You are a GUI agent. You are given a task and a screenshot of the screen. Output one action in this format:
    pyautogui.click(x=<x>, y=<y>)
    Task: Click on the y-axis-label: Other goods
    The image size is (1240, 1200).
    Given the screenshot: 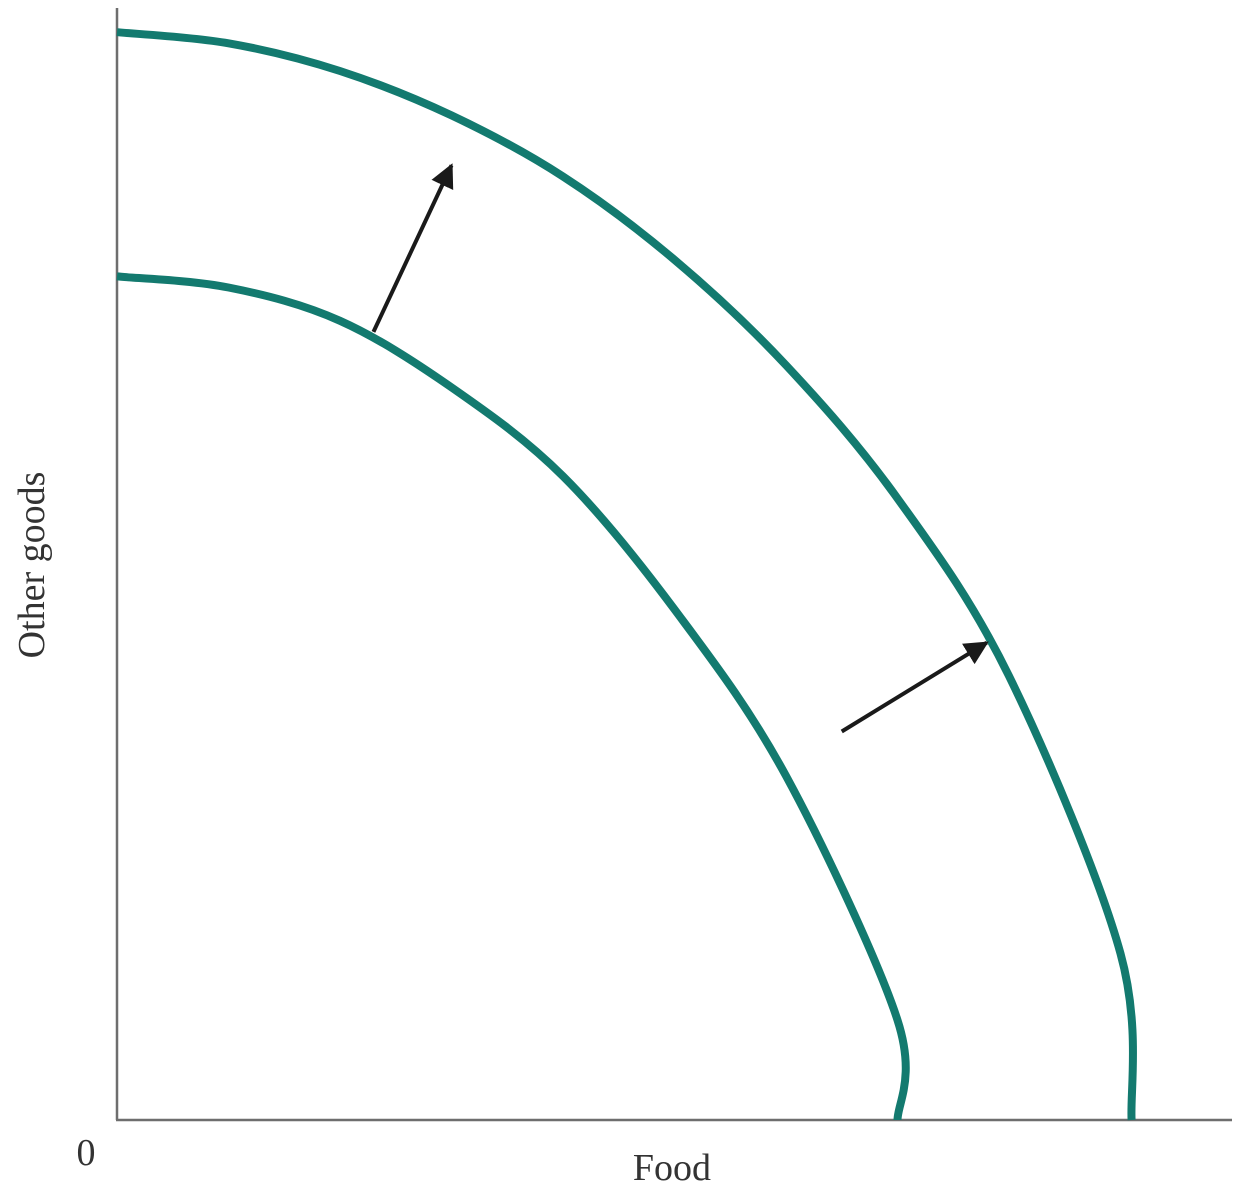 What is the action you would take?
    pyautogui.click(x=32, y=565)
    